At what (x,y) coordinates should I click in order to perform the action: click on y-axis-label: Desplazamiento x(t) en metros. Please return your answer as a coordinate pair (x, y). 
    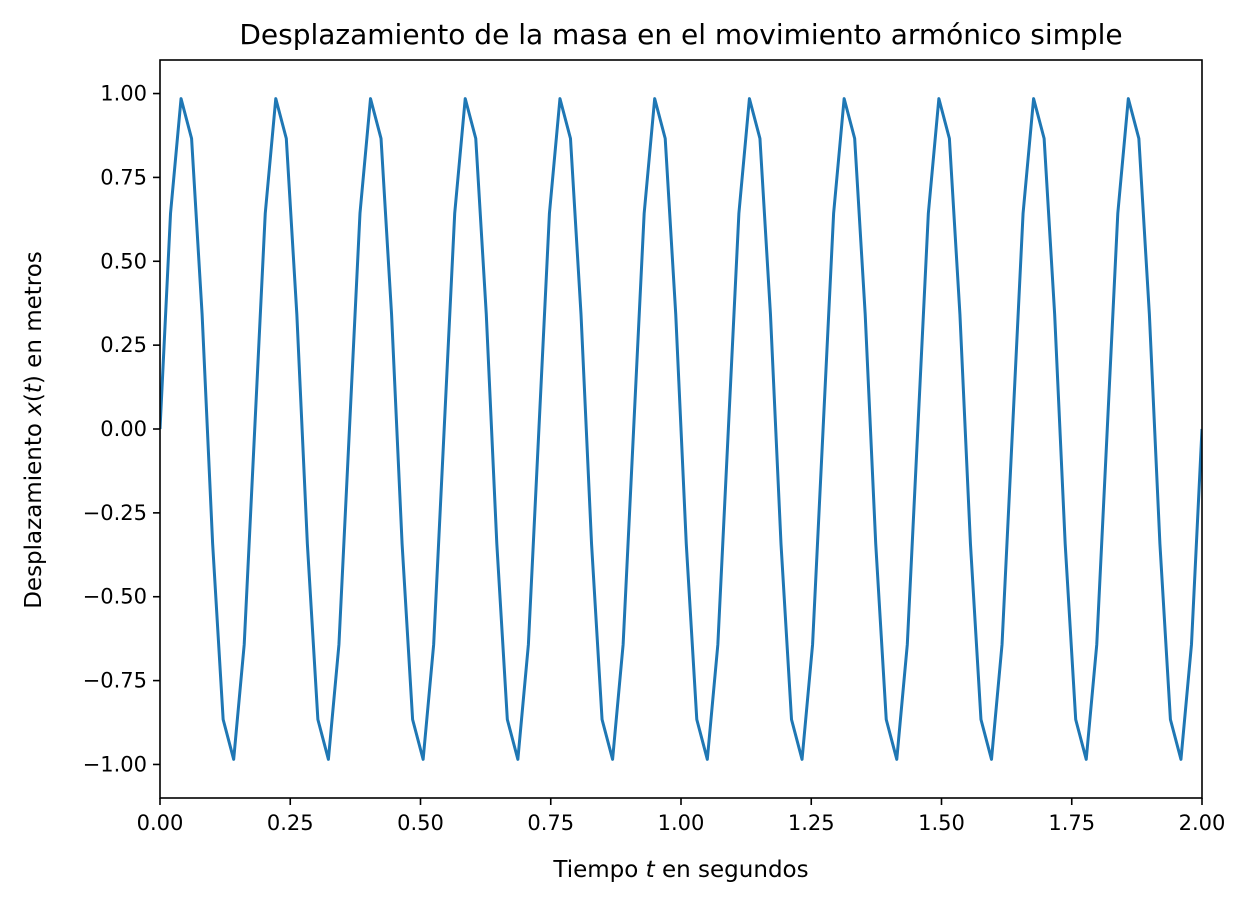
    Looking at the image, I should click on (34, 430).